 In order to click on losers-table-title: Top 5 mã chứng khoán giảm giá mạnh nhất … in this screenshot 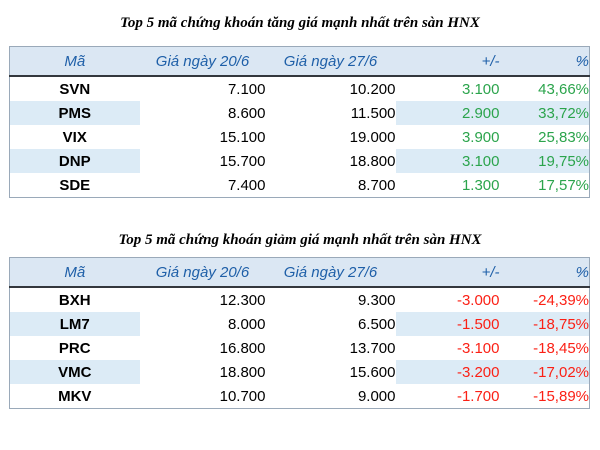, I will do `click(300, 240)`.